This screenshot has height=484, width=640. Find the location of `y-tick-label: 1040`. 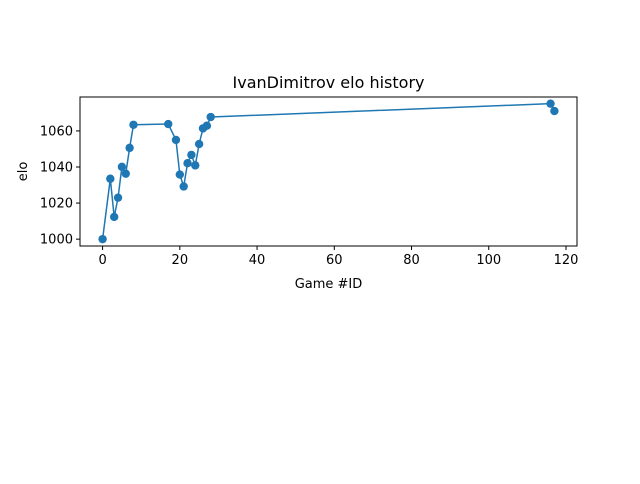

y-tick-label: 1040 is located at coordinates (56, 167).